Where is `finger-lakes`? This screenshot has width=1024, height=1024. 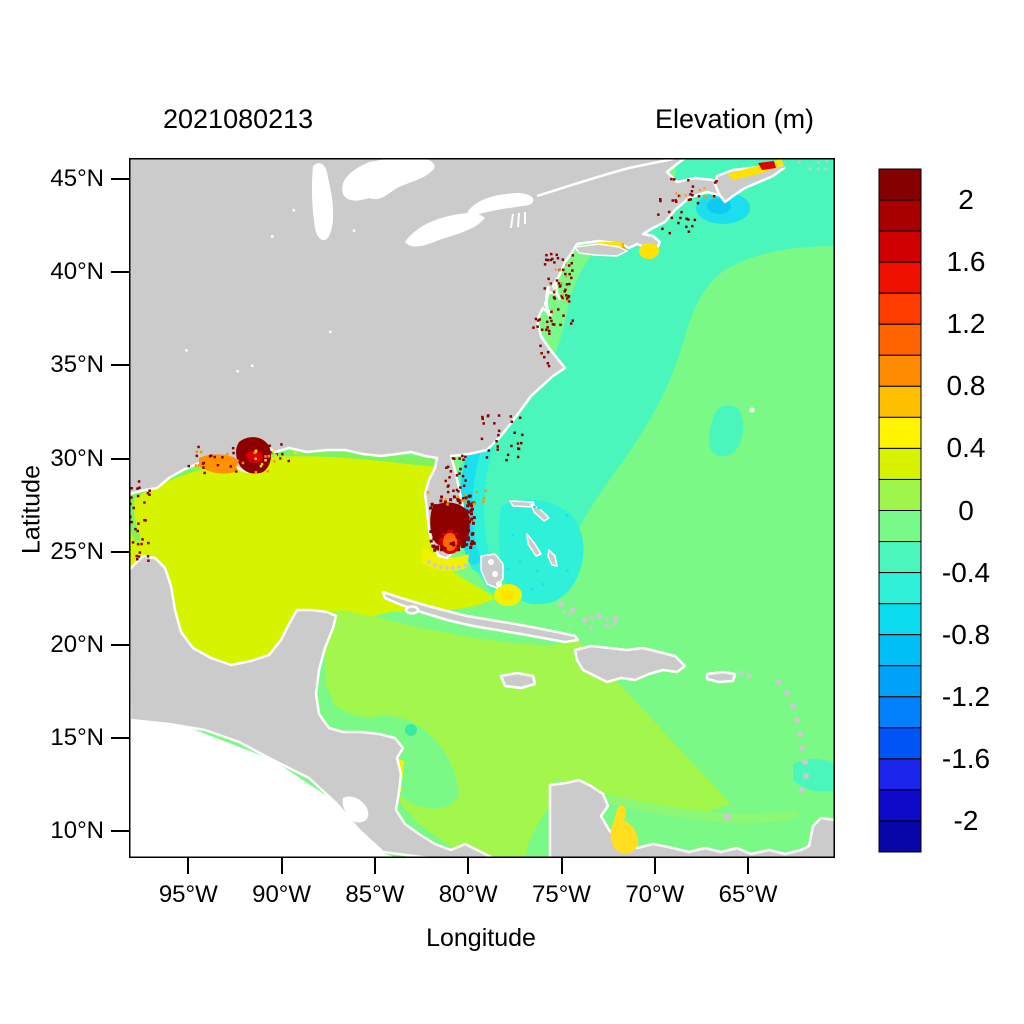
finger-lakes is located at coordinates (518, 220).